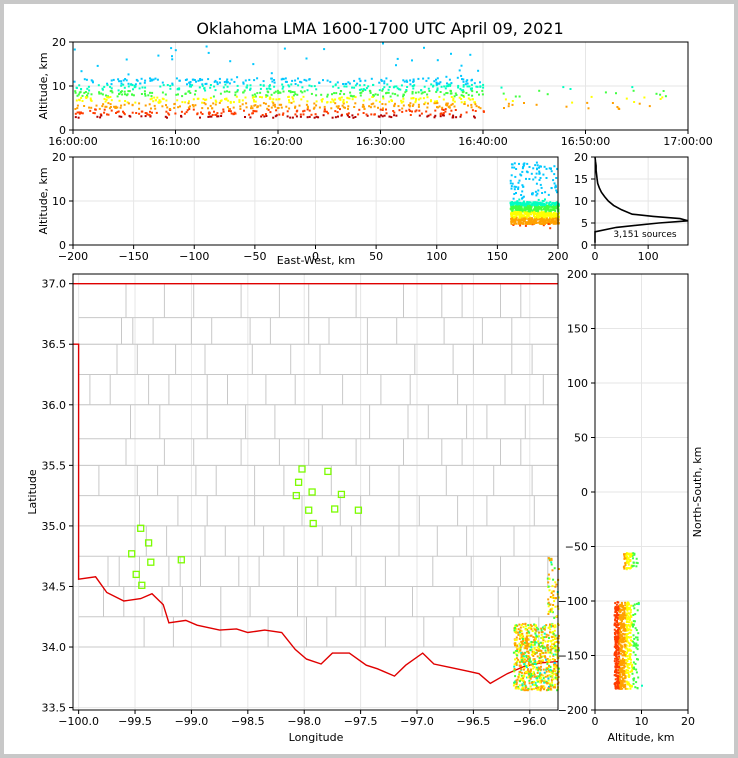  I want to click on altitude-tick-label: 10, so click(59, 86).